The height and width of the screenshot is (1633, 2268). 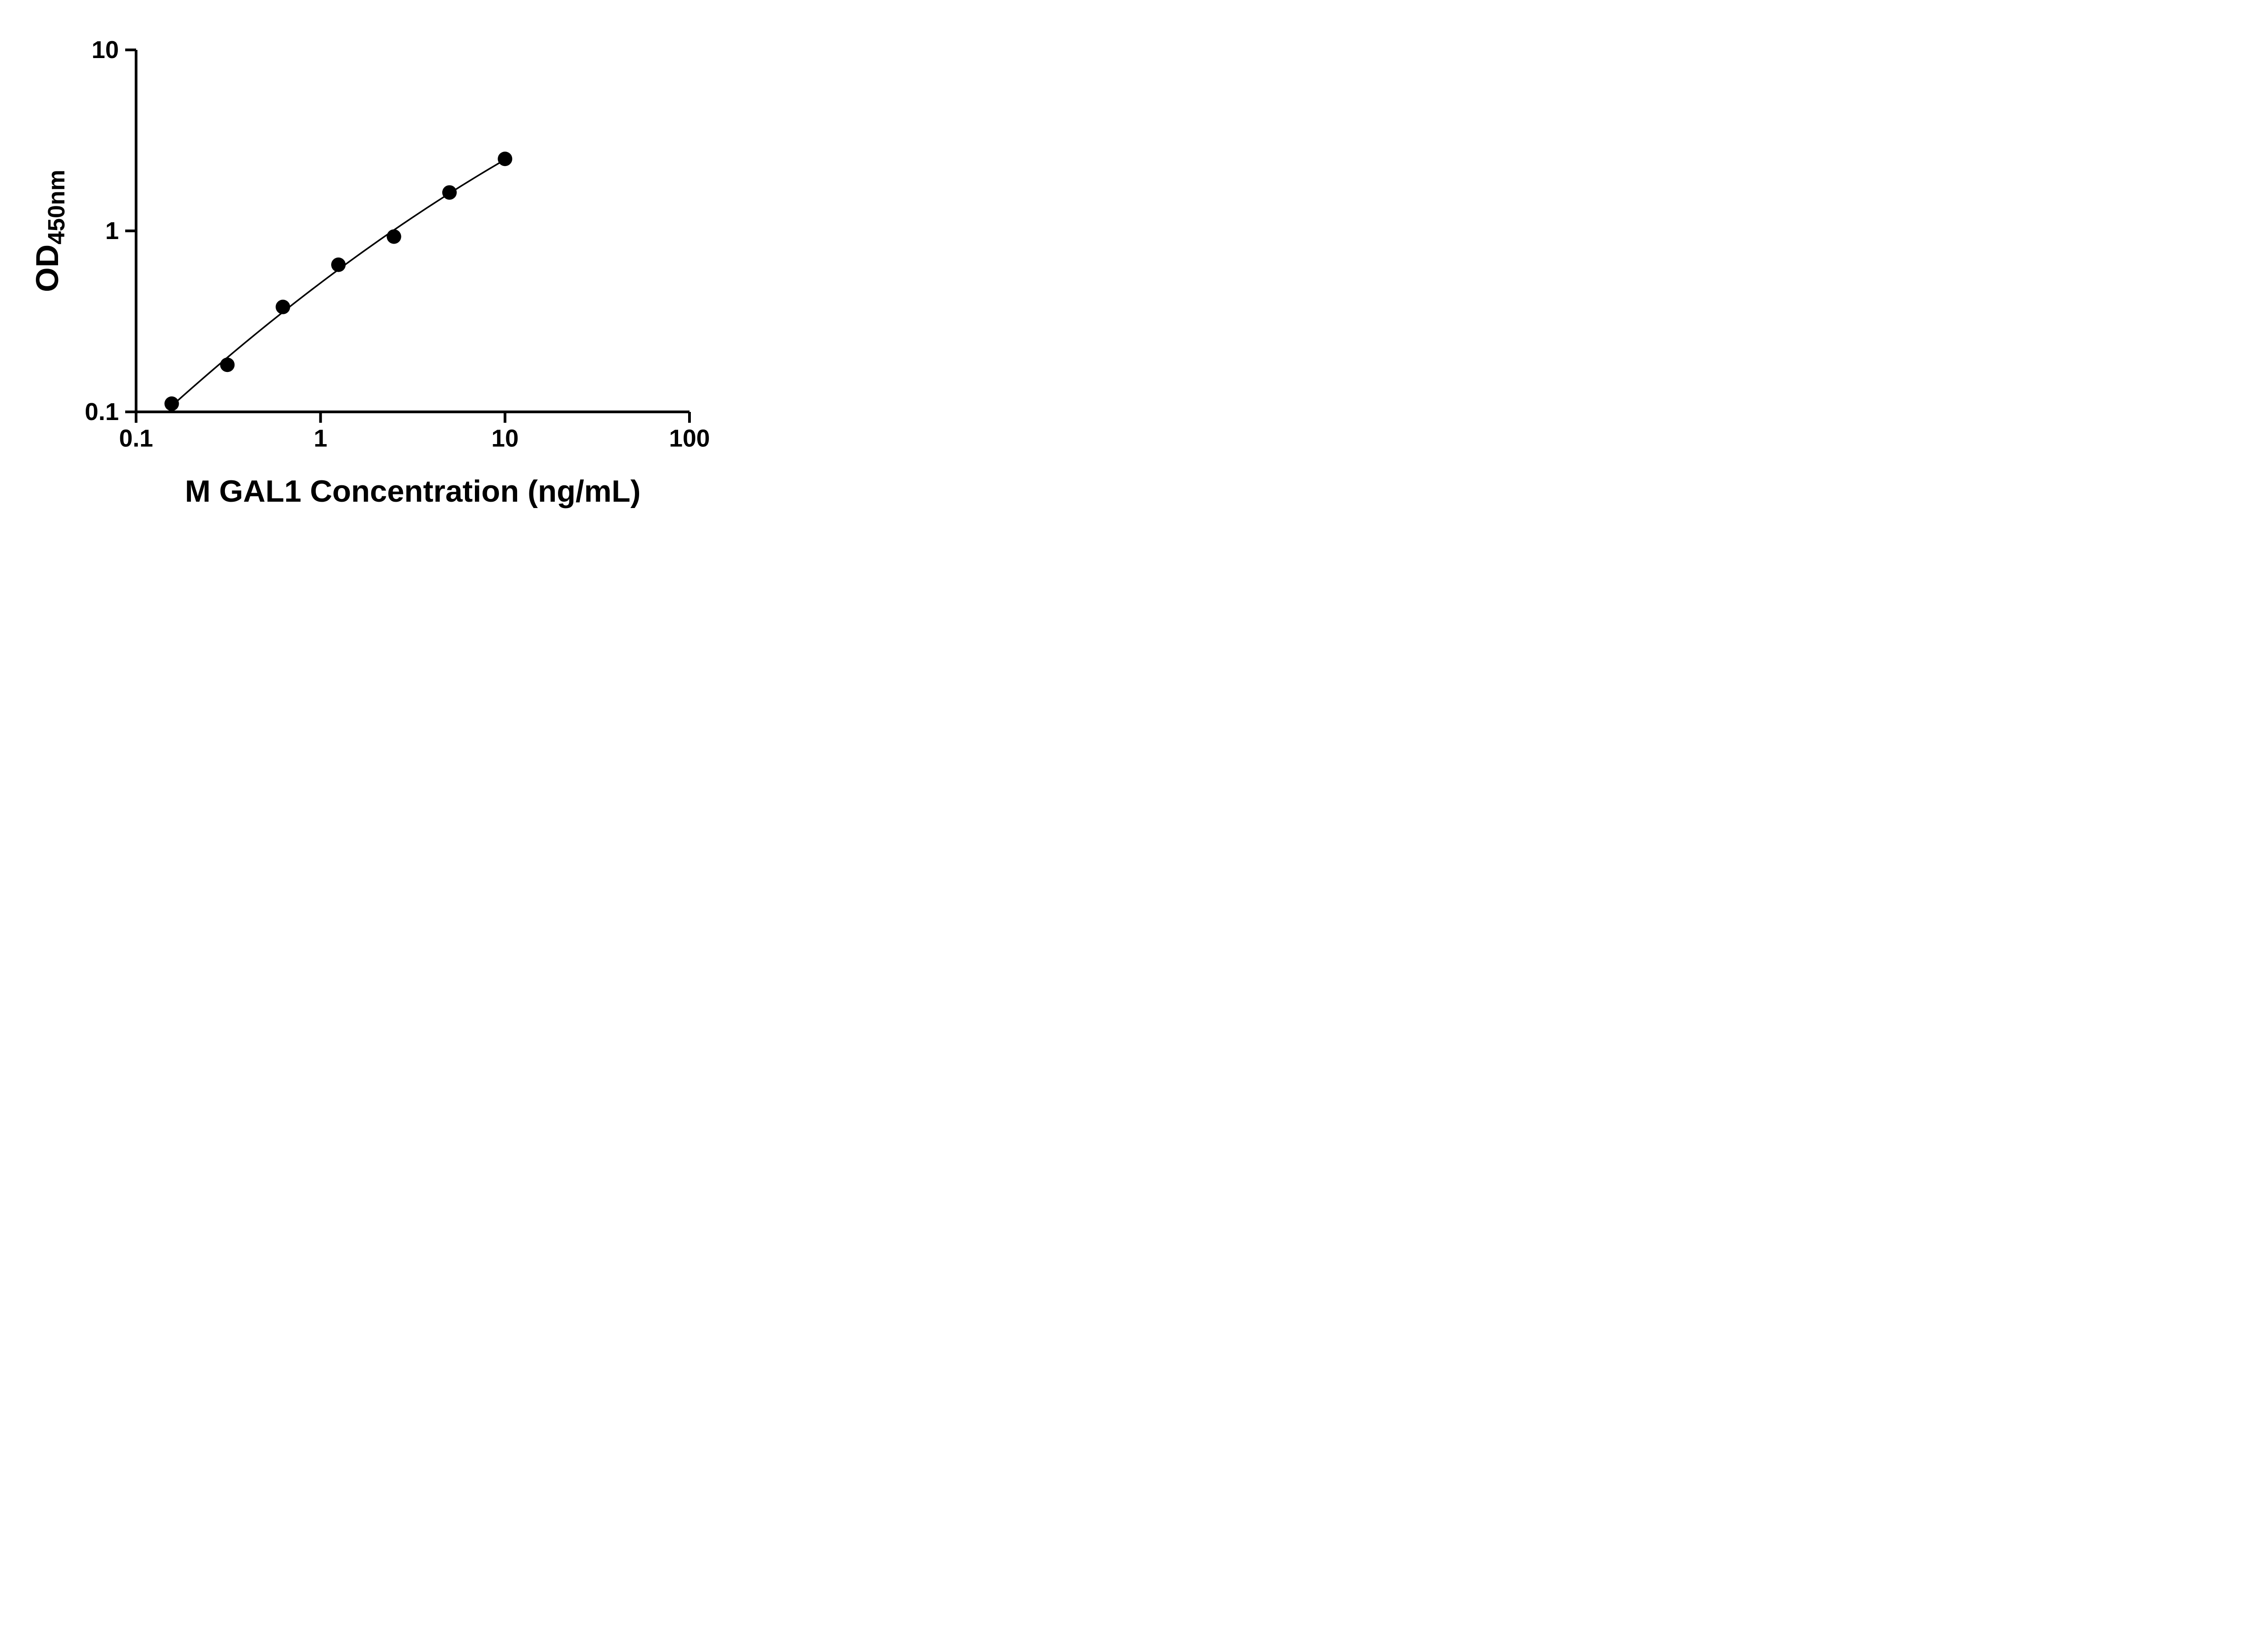 What do you see at coordinates (57, 207) in the screenshot?
I see `y-axis-title-subscript: 450nm` at bounding box center [57, 207].